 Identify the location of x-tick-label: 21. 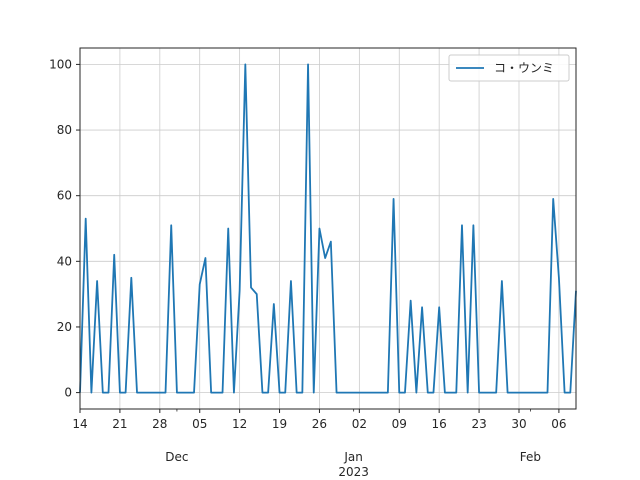
(119, 424).